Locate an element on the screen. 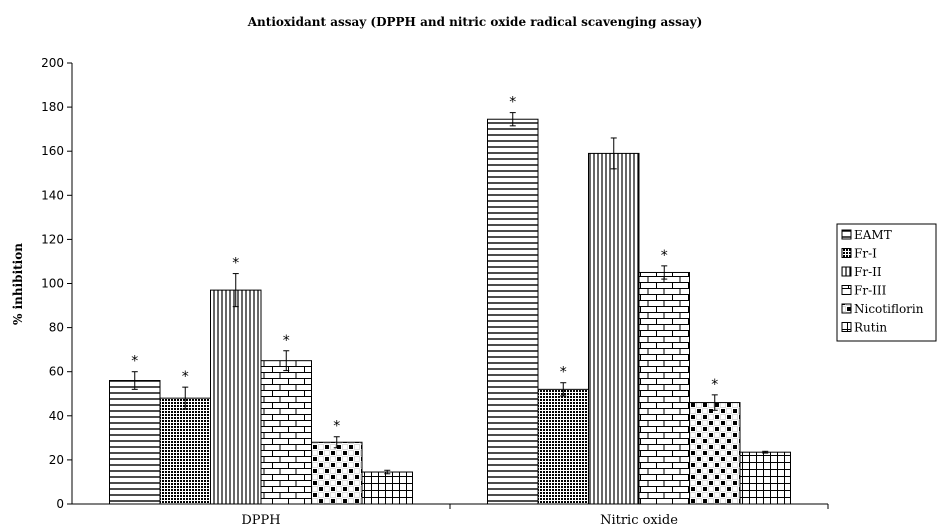 This screenshot has height=531, width=937. legend-entry-label: EAMT is located at coordinates (873, 235).